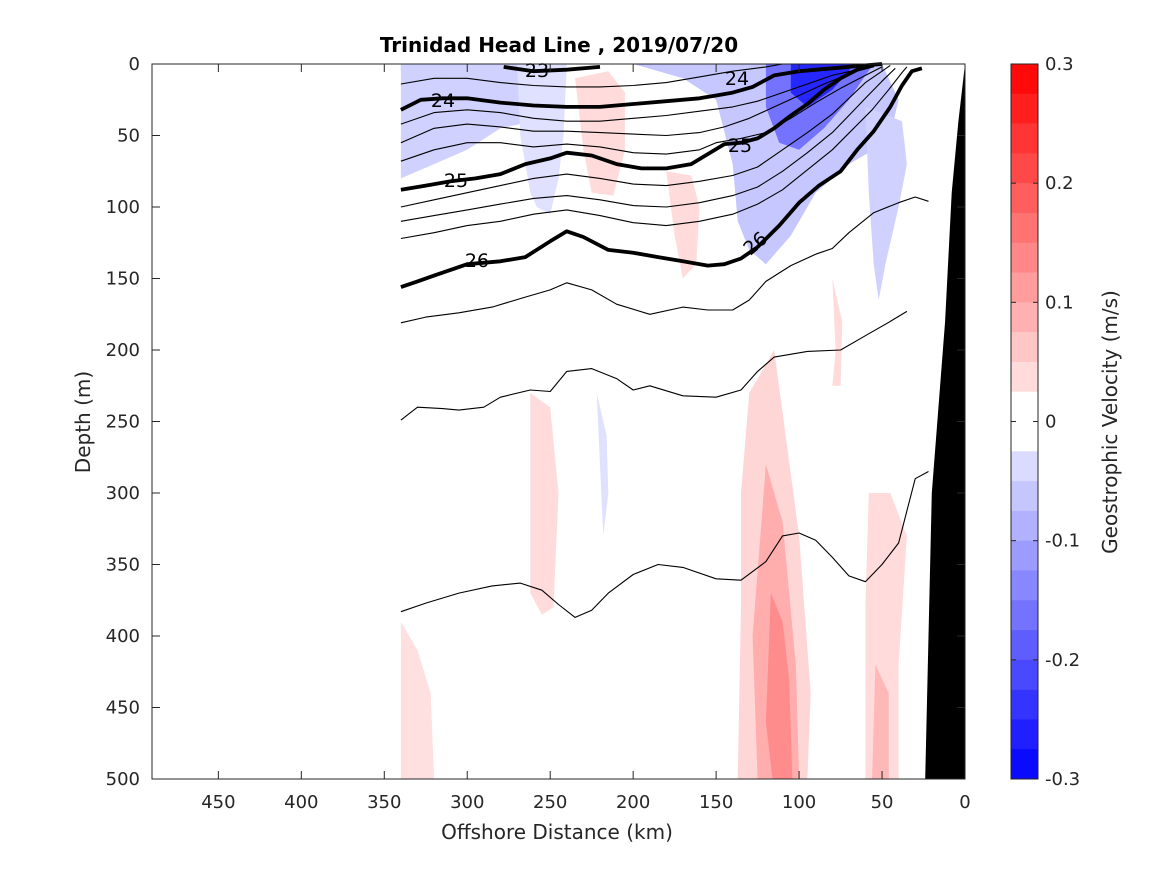 The width and height of the screenshot is (1167, 875). What do you see at coordinates (716, 802) in the screenshot?
I see `x-tick-label: 150` at bounding box center [716, 802].